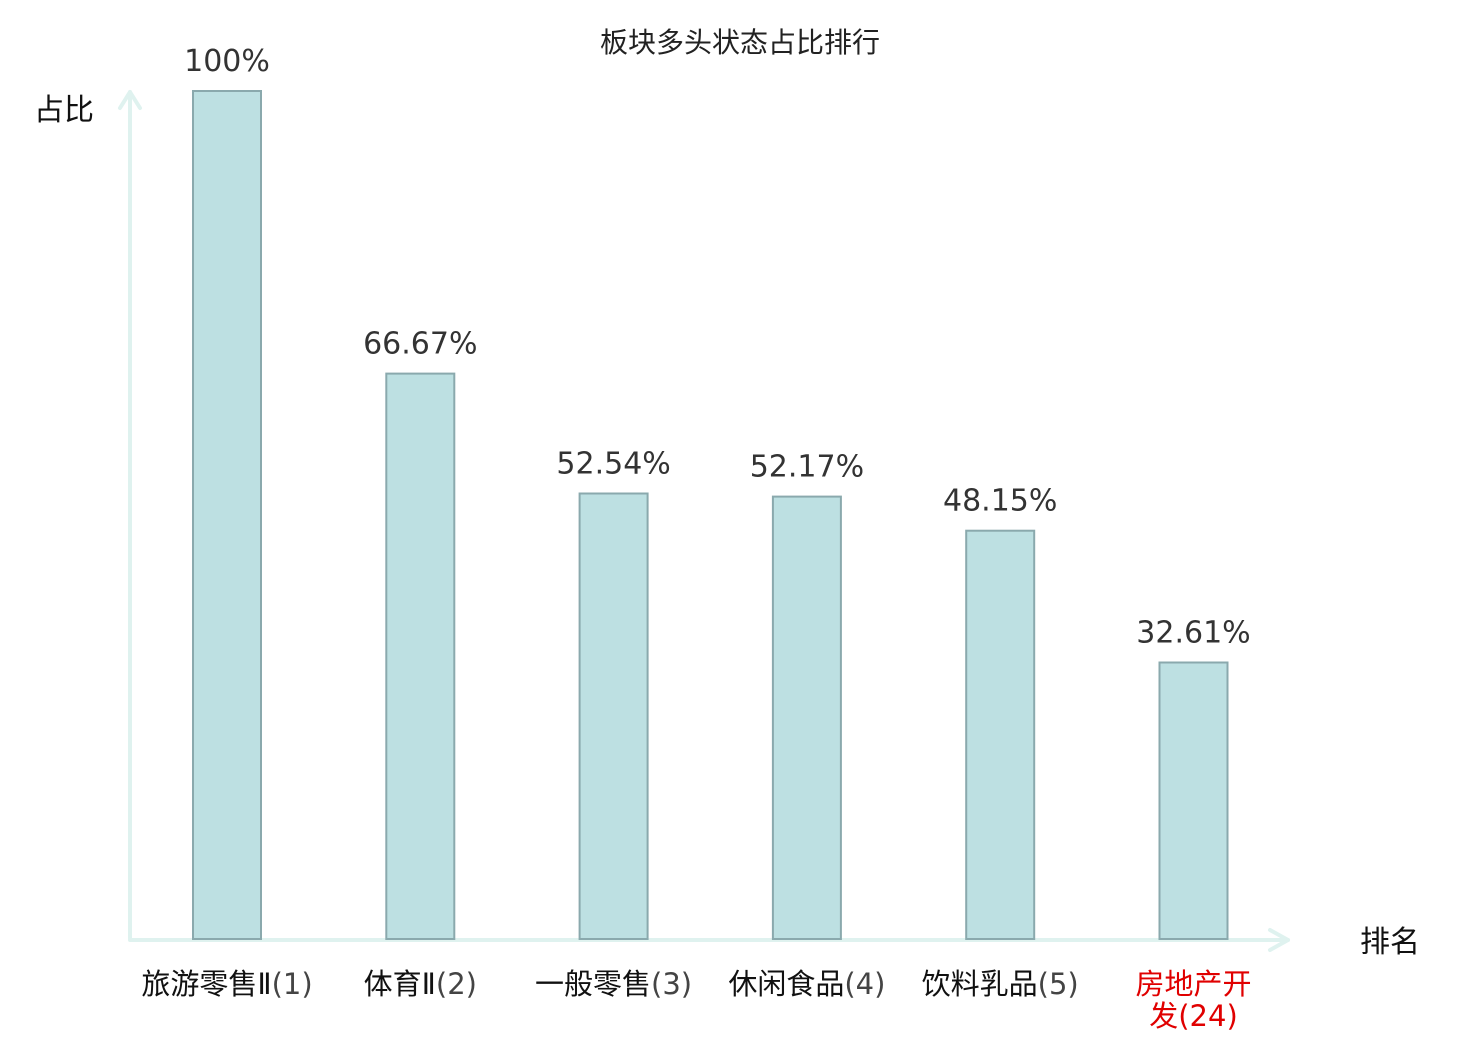 The width and height of the screenshot is (1480, 1040). I want to click on category-name: 房地产开, so click(1193, 984).